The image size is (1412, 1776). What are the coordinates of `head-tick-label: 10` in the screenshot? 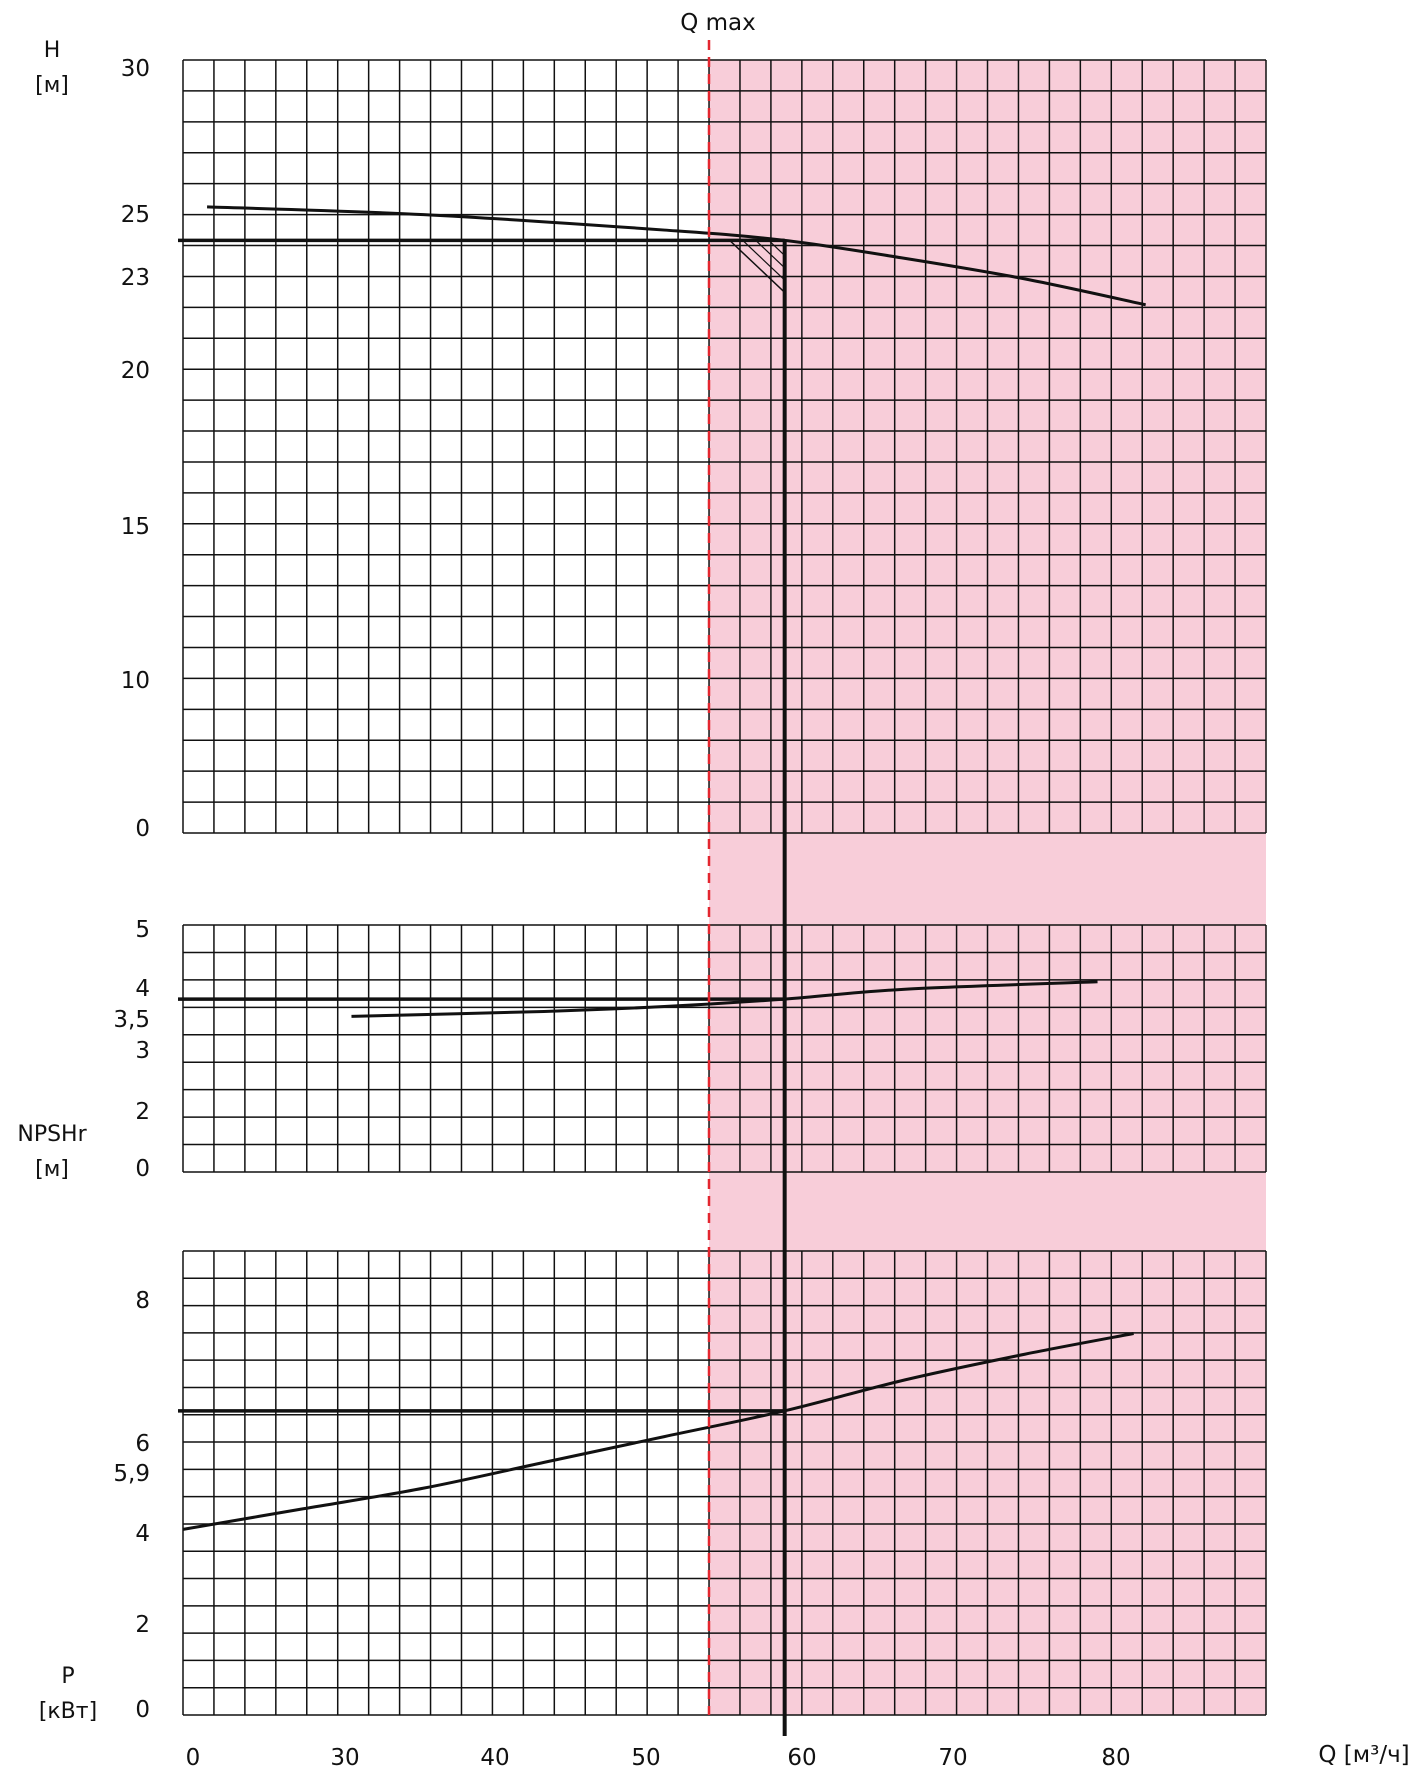 It's located at (135, 681).